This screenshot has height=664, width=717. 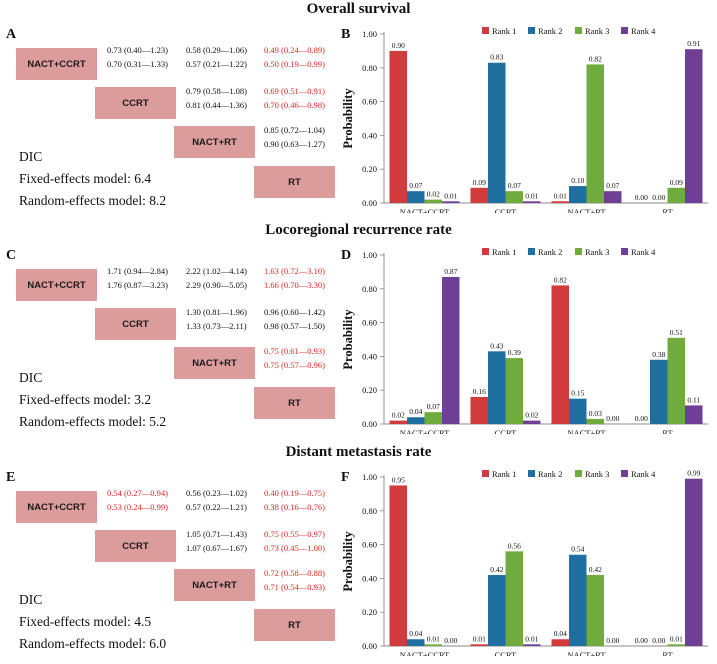 What do you see at coordinates (294, 91) in the screenshot?
I see `fixed-estimate: 0.69 (0.51—0.91)` at bounding box center [294, 91].